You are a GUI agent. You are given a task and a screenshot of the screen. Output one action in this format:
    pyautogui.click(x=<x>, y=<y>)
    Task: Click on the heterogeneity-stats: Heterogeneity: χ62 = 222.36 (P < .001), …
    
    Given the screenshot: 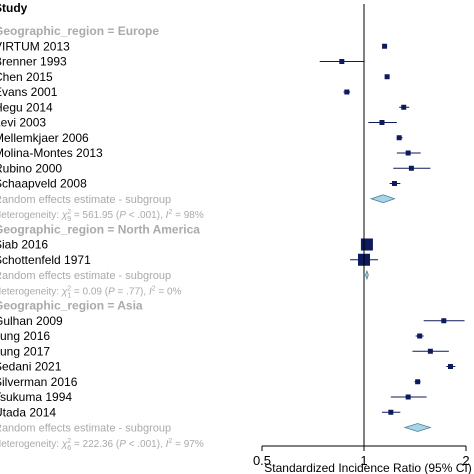 What is the action you would take?
    pyautogui.click(x=102, y=445)
    